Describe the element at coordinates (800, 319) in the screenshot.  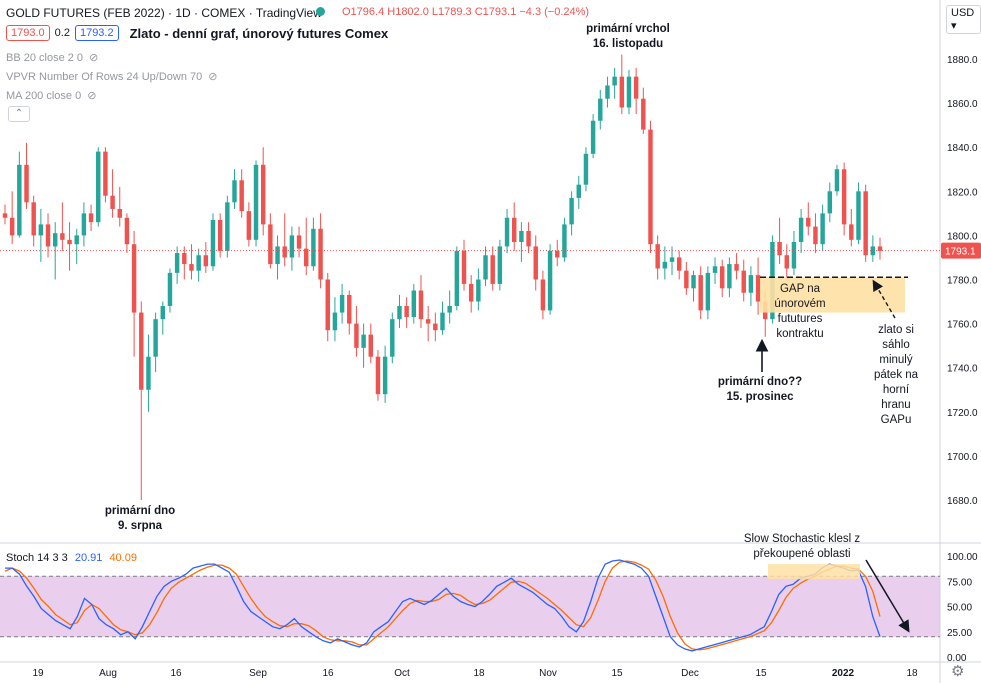
I see `gap-label: fututures` at that location.